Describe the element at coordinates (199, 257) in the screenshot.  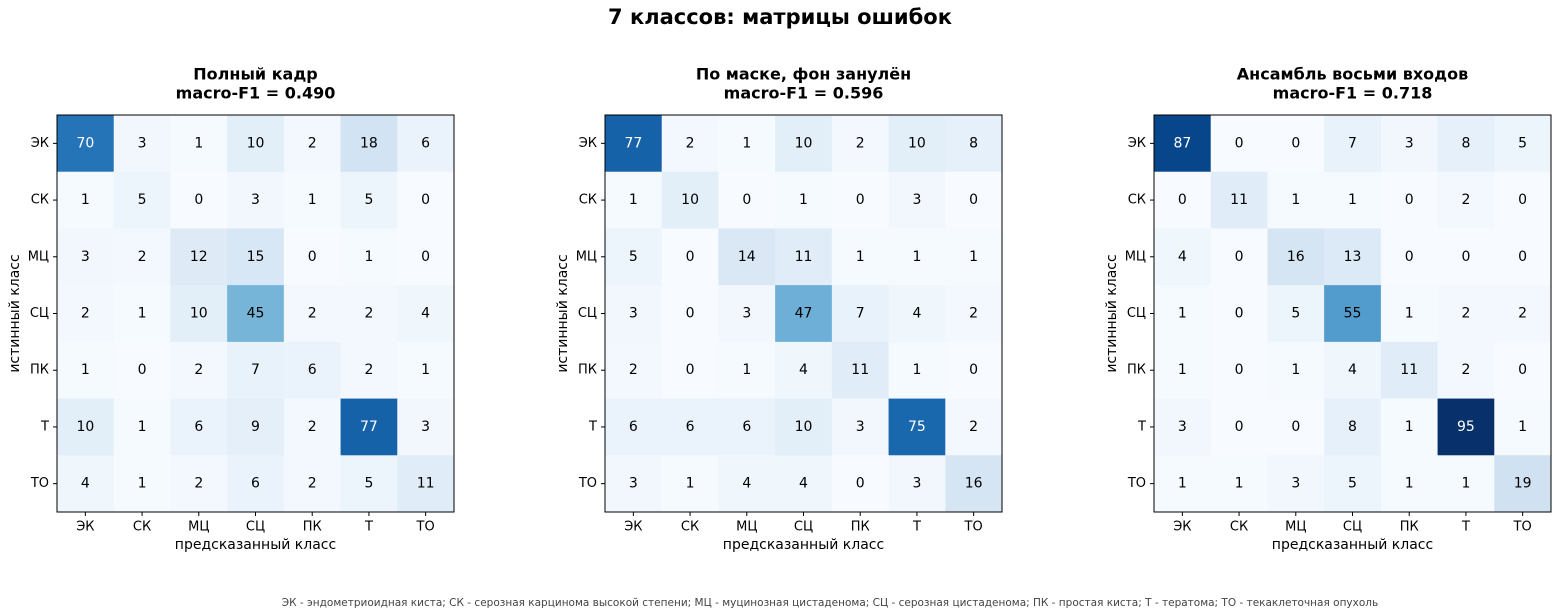
I see `cell-label: 12` at that location.